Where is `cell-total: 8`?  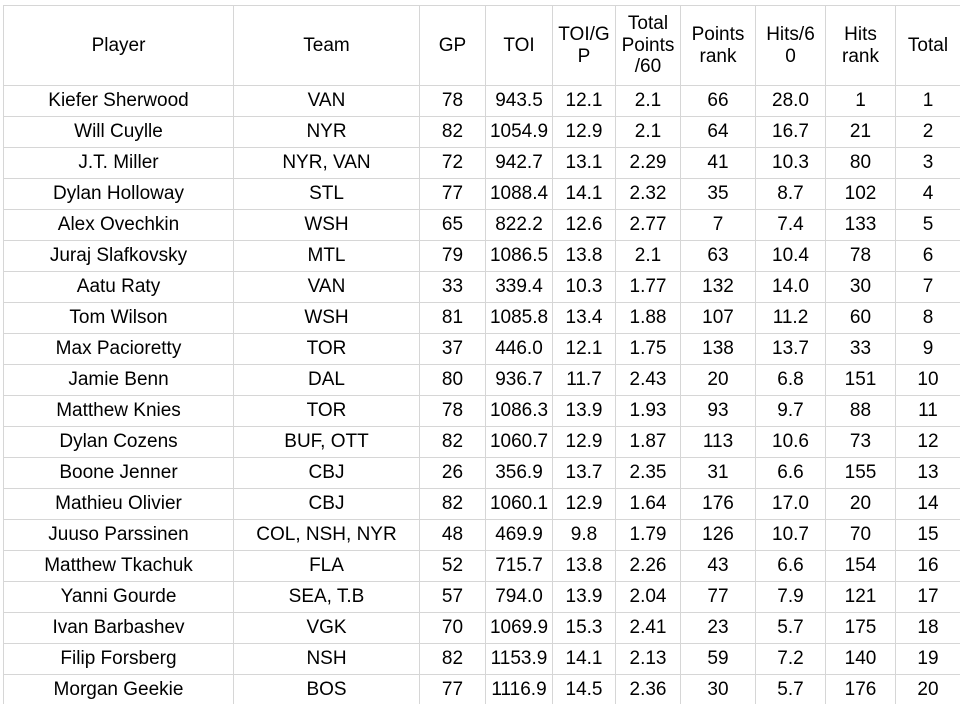 cell-total: 8 is located at coordinates (927, 318).